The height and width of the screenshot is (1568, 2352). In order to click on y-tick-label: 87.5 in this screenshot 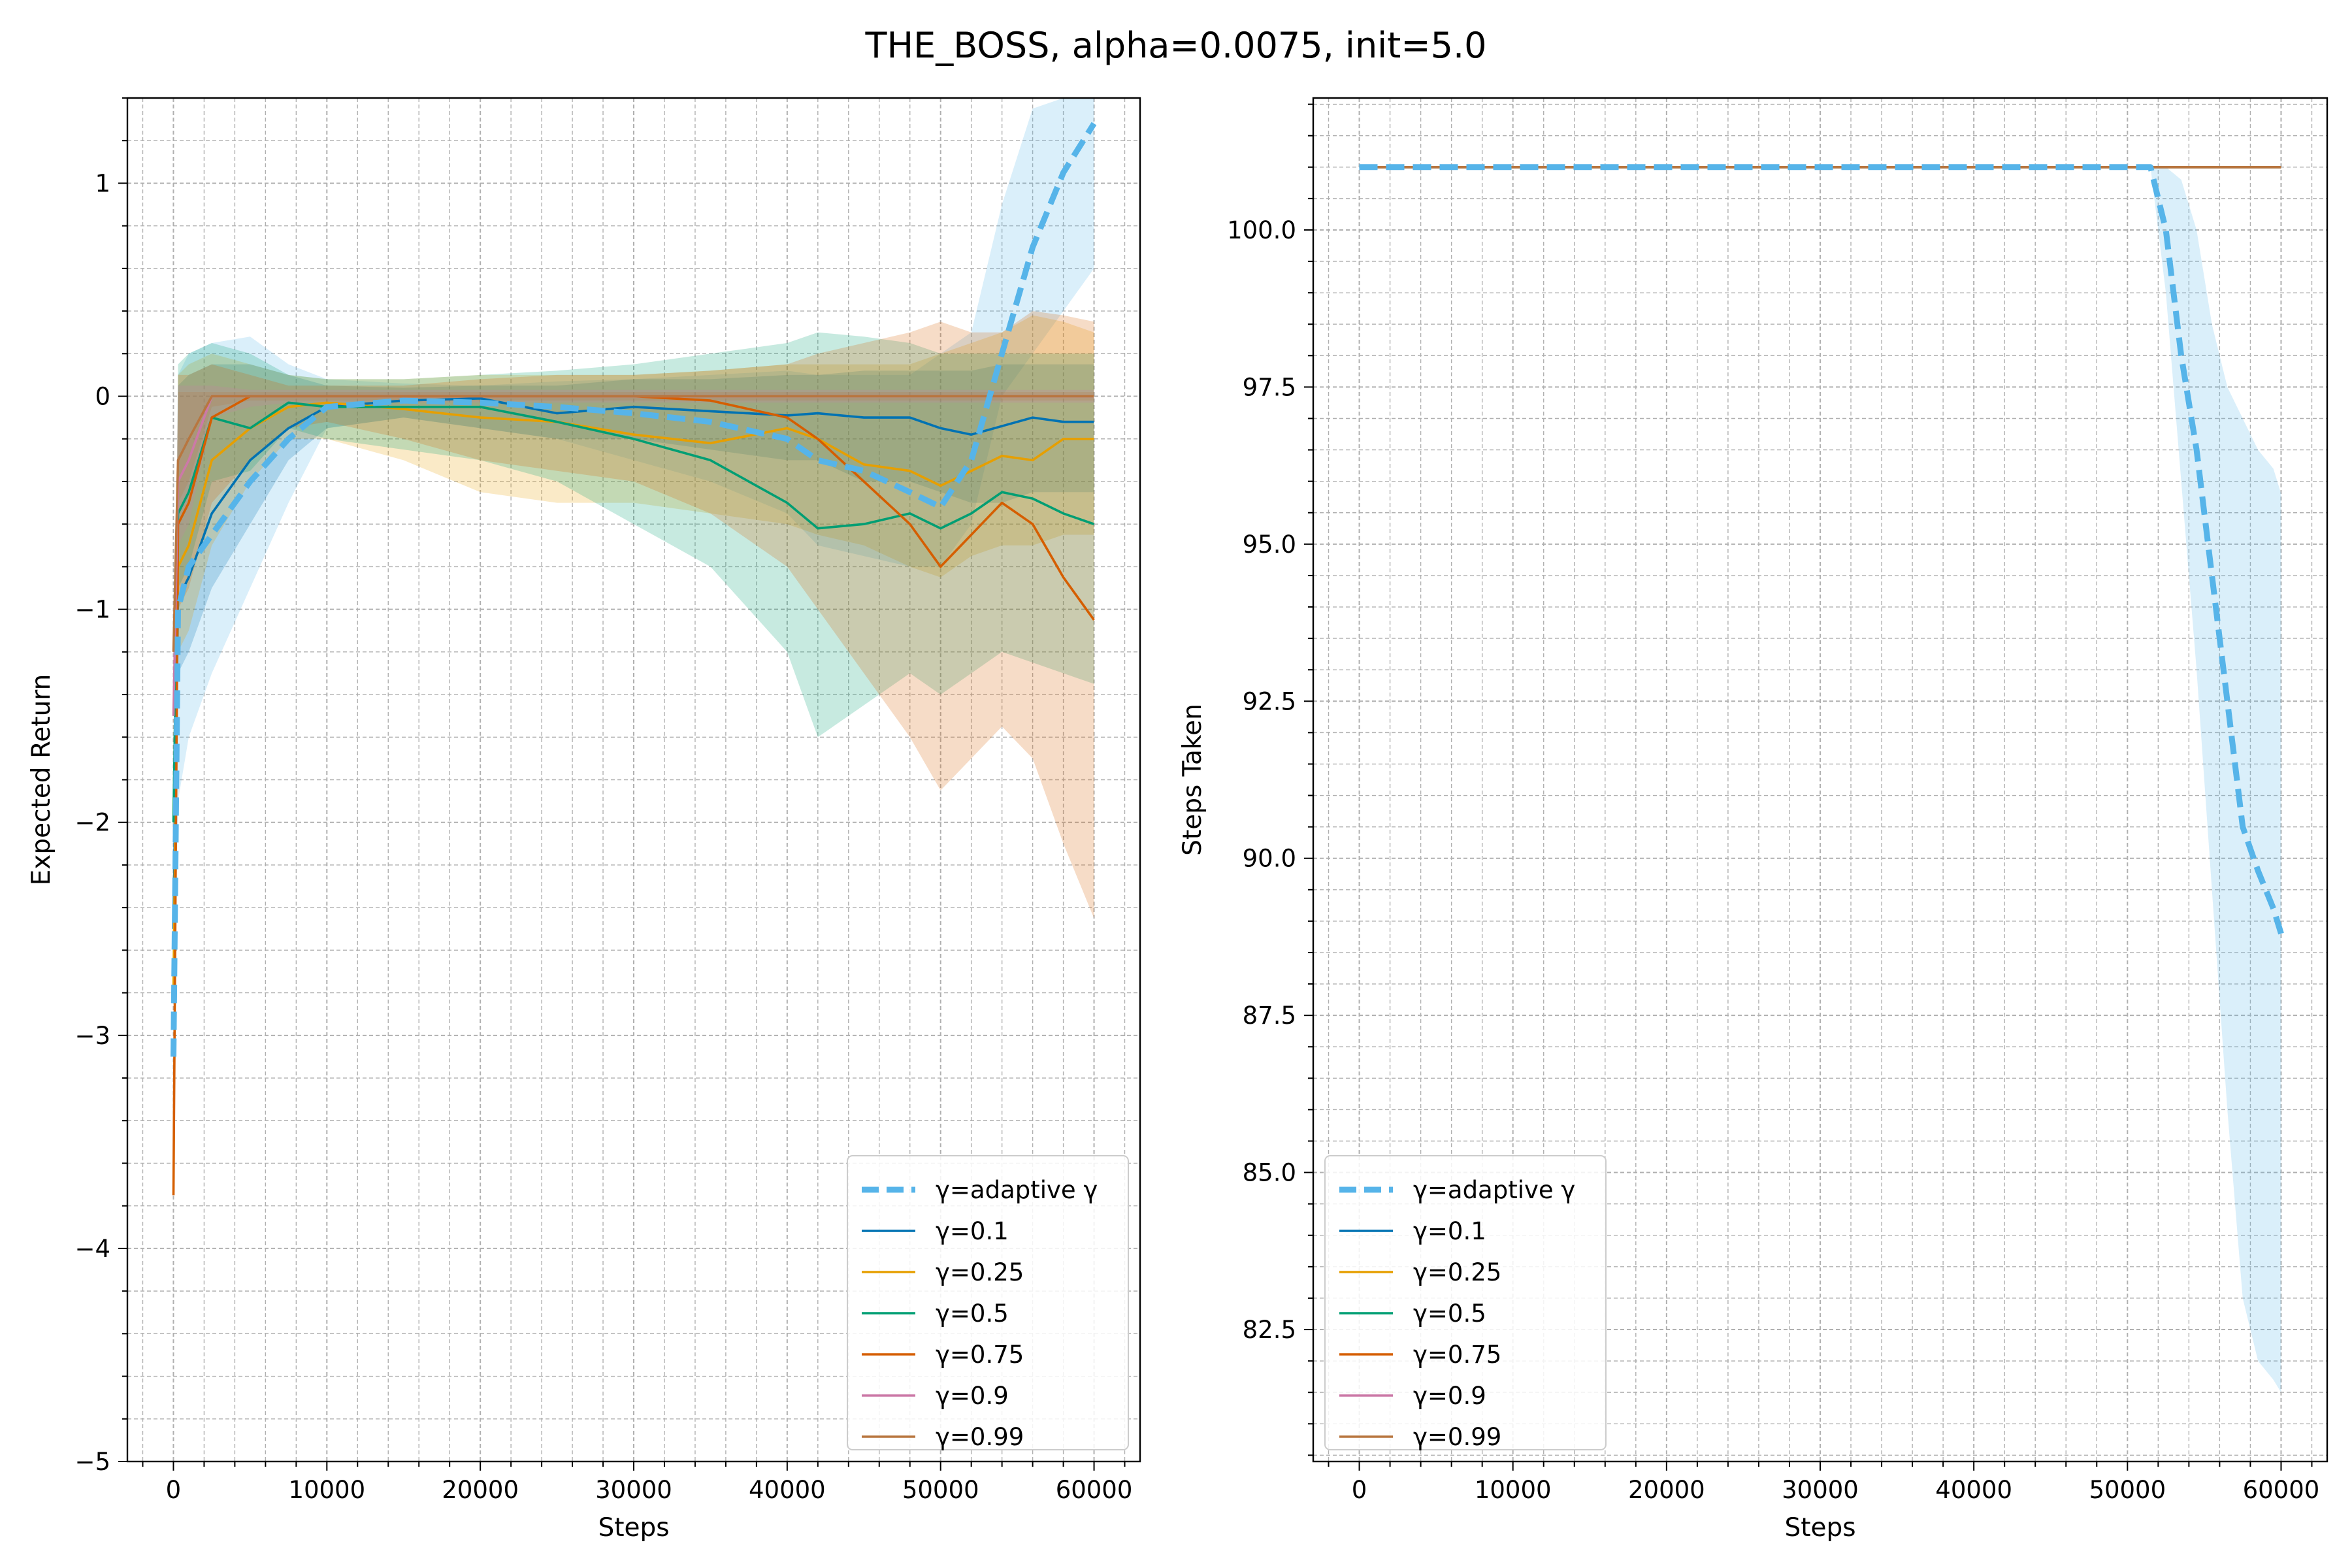, I will do `click(1269, 1016)`.